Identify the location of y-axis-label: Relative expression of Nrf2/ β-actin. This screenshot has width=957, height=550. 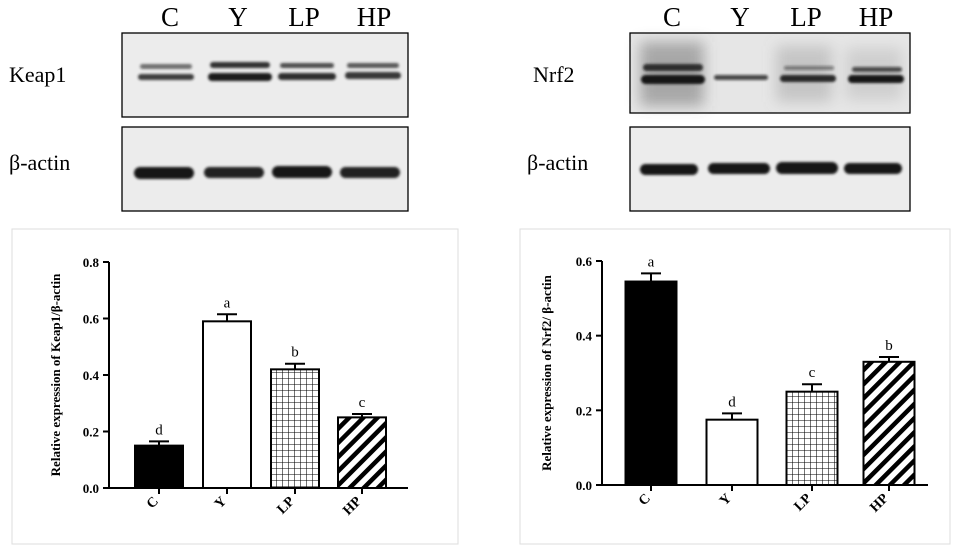
(546, 372).